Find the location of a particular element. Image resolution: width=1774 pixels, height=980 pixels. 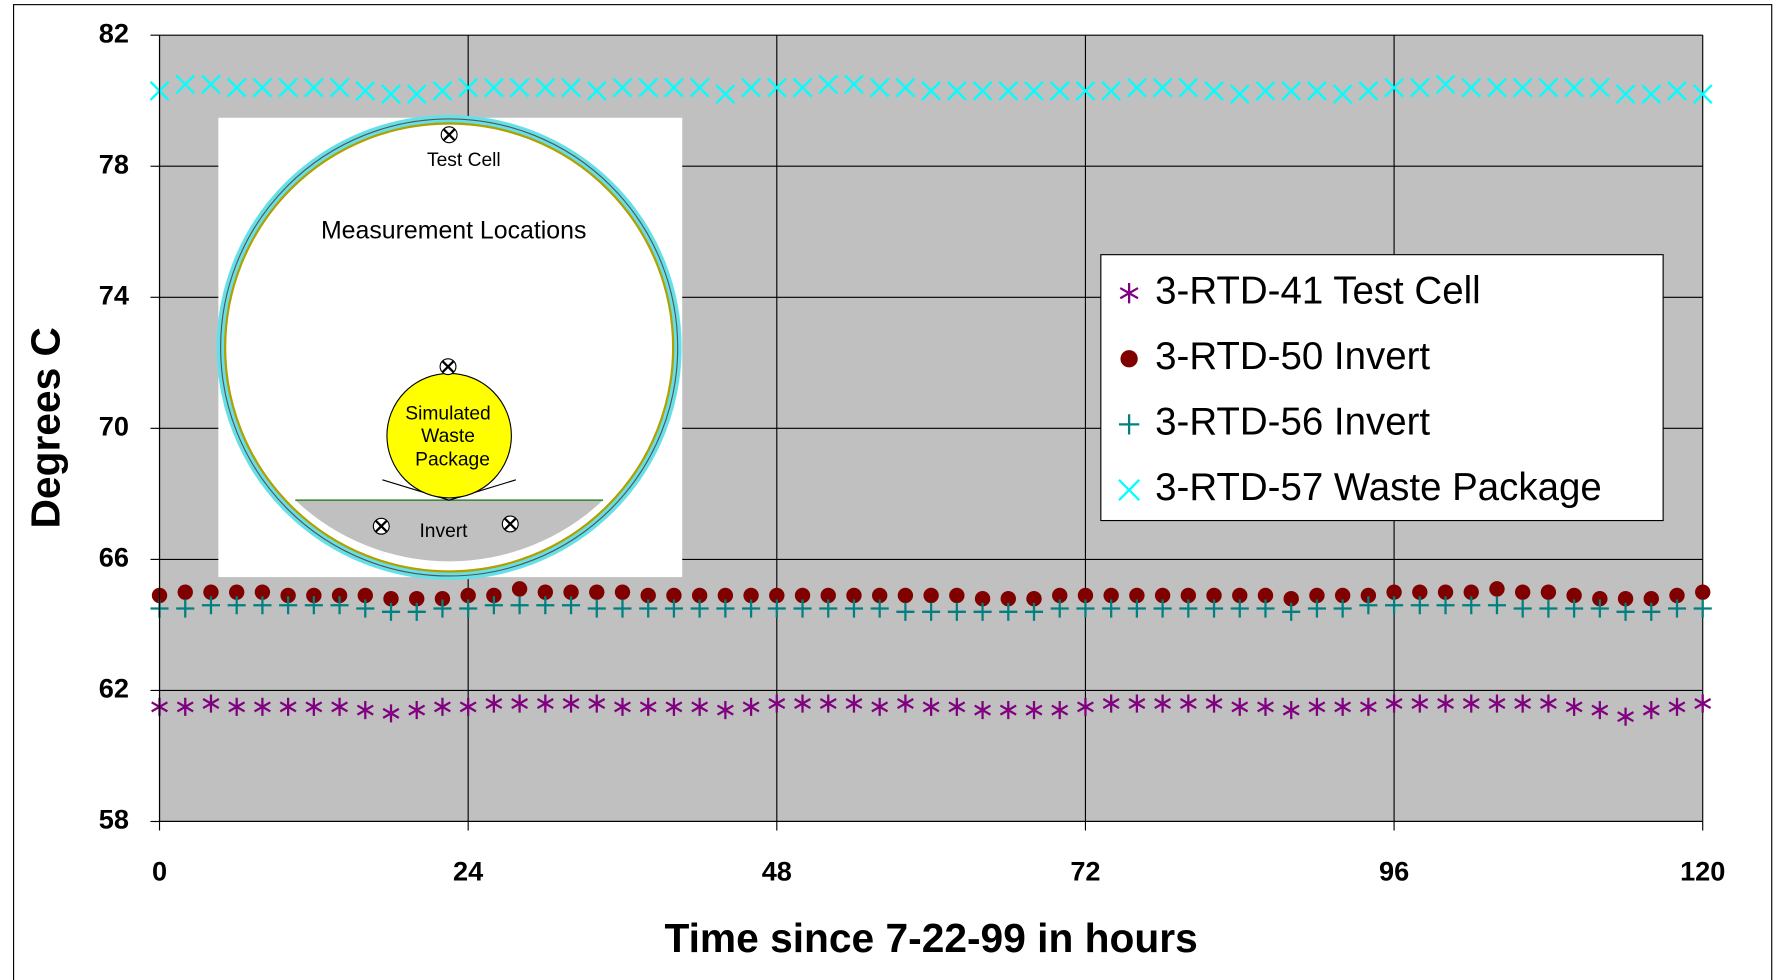

y-tick-label: 74 is located at coordinates (114, 294).